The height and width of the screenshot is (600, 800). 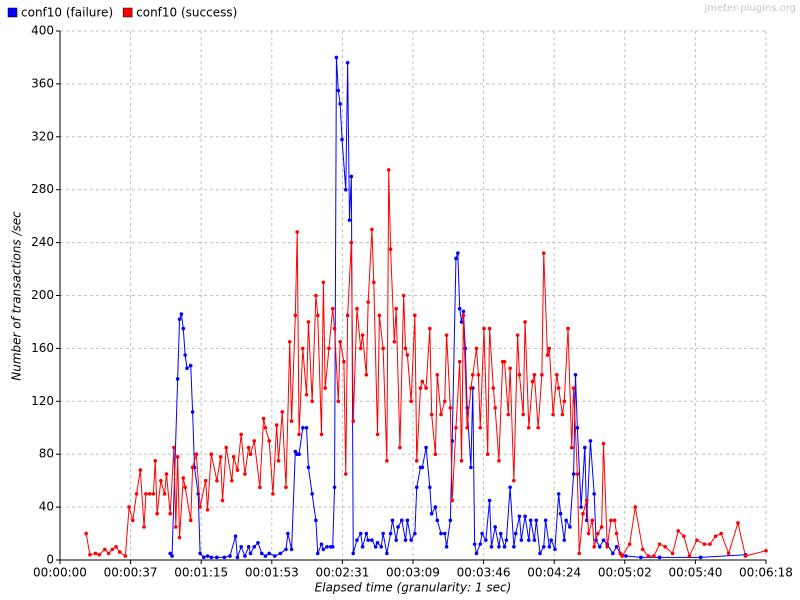 What do you see at coordinates (50, 560) in the screenshot?
I see `y-tick-label: 0` at bounding box center [50, 560].